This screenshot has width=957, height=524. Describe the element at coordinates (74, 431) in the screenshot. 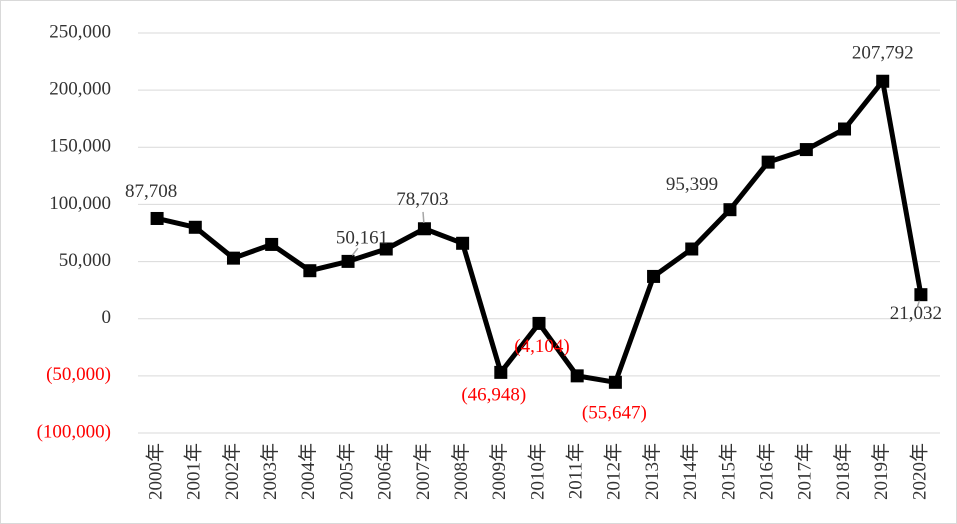

I see `y-tick-label: (100,000)` at that location.